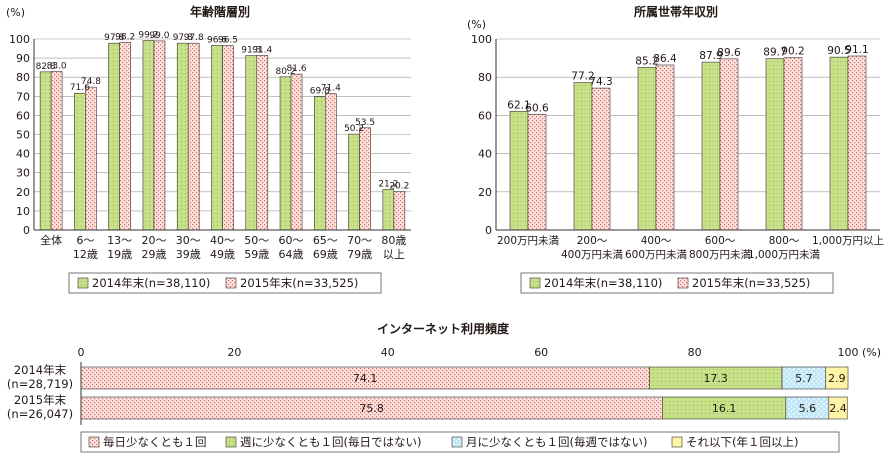 The height and width of the screenshot is (456, 885). What do you see at coordinates (751, 283) in the screenshot?
I see `legend2-label-2015: 2015年末(n=33,525)` at bounding box center [751, 283].